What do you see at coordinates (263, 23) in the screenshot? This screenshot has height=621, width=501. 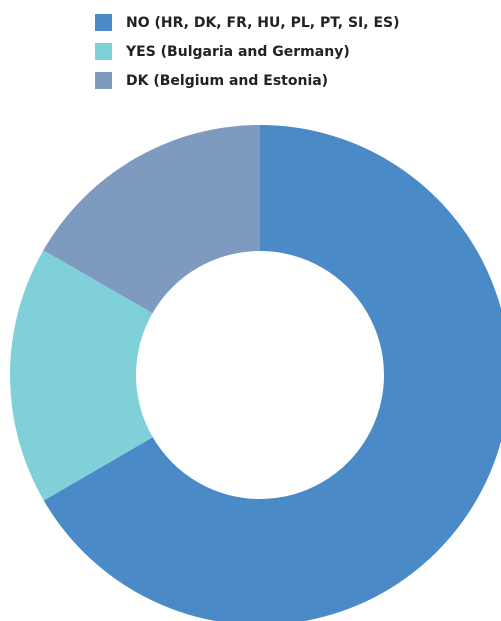 I see `legend-label: NO (HR, DK, FR, HU, PL, PT, SI, ES)` at bounding box center [263, 23].